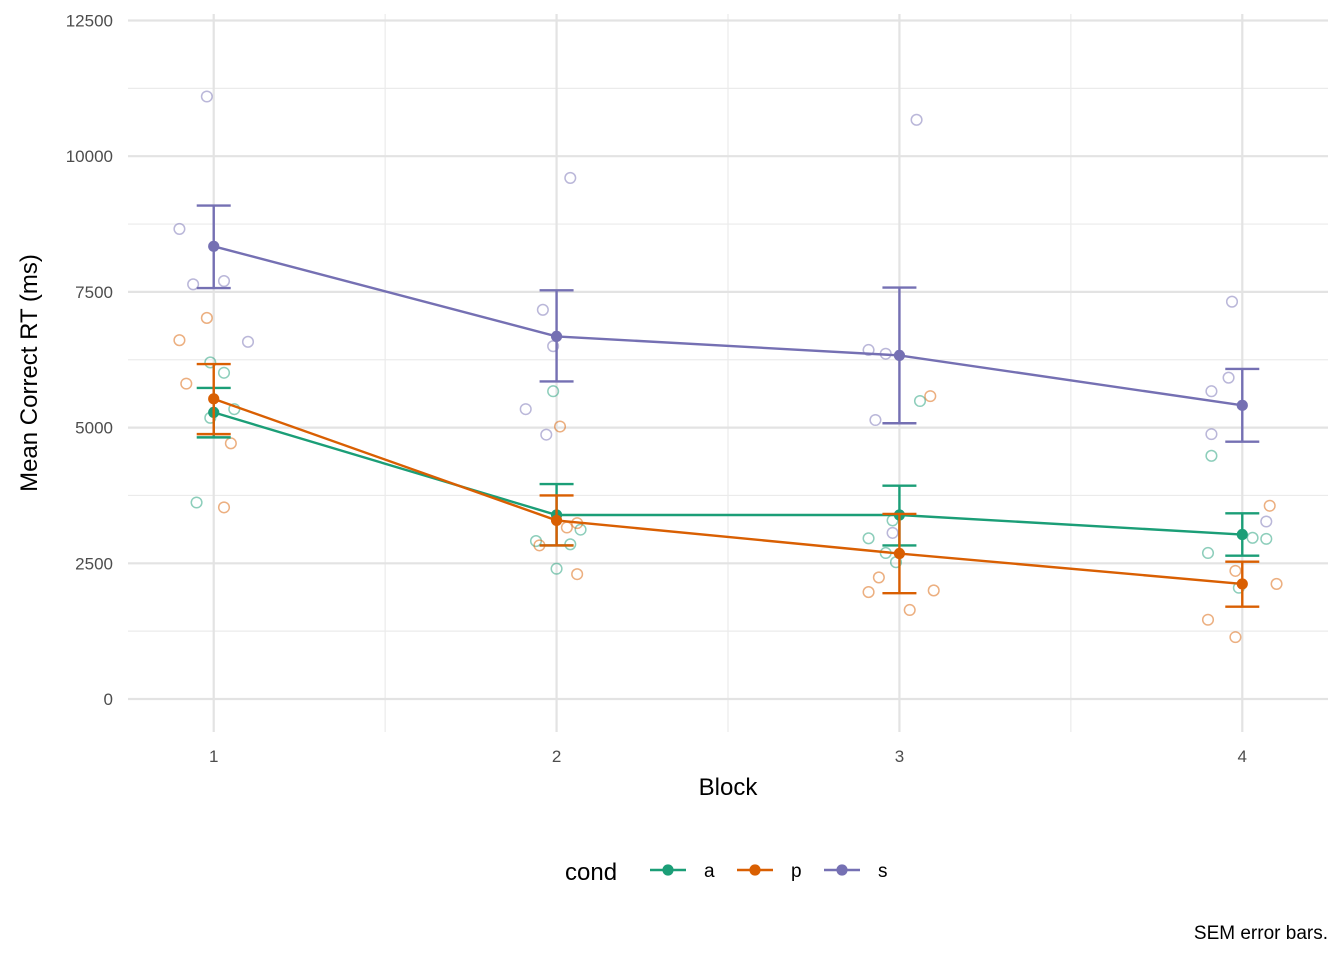 The width and height of the screenshot is (1344, 960). I want to click on series-line-s, so click(728, 326).